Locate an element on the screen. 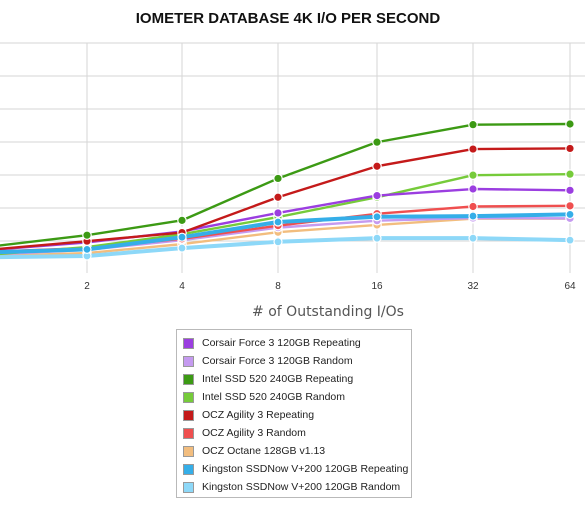  legend-label: Intel SSD 520 240GB Repeating is located at coordinates (278, 379).